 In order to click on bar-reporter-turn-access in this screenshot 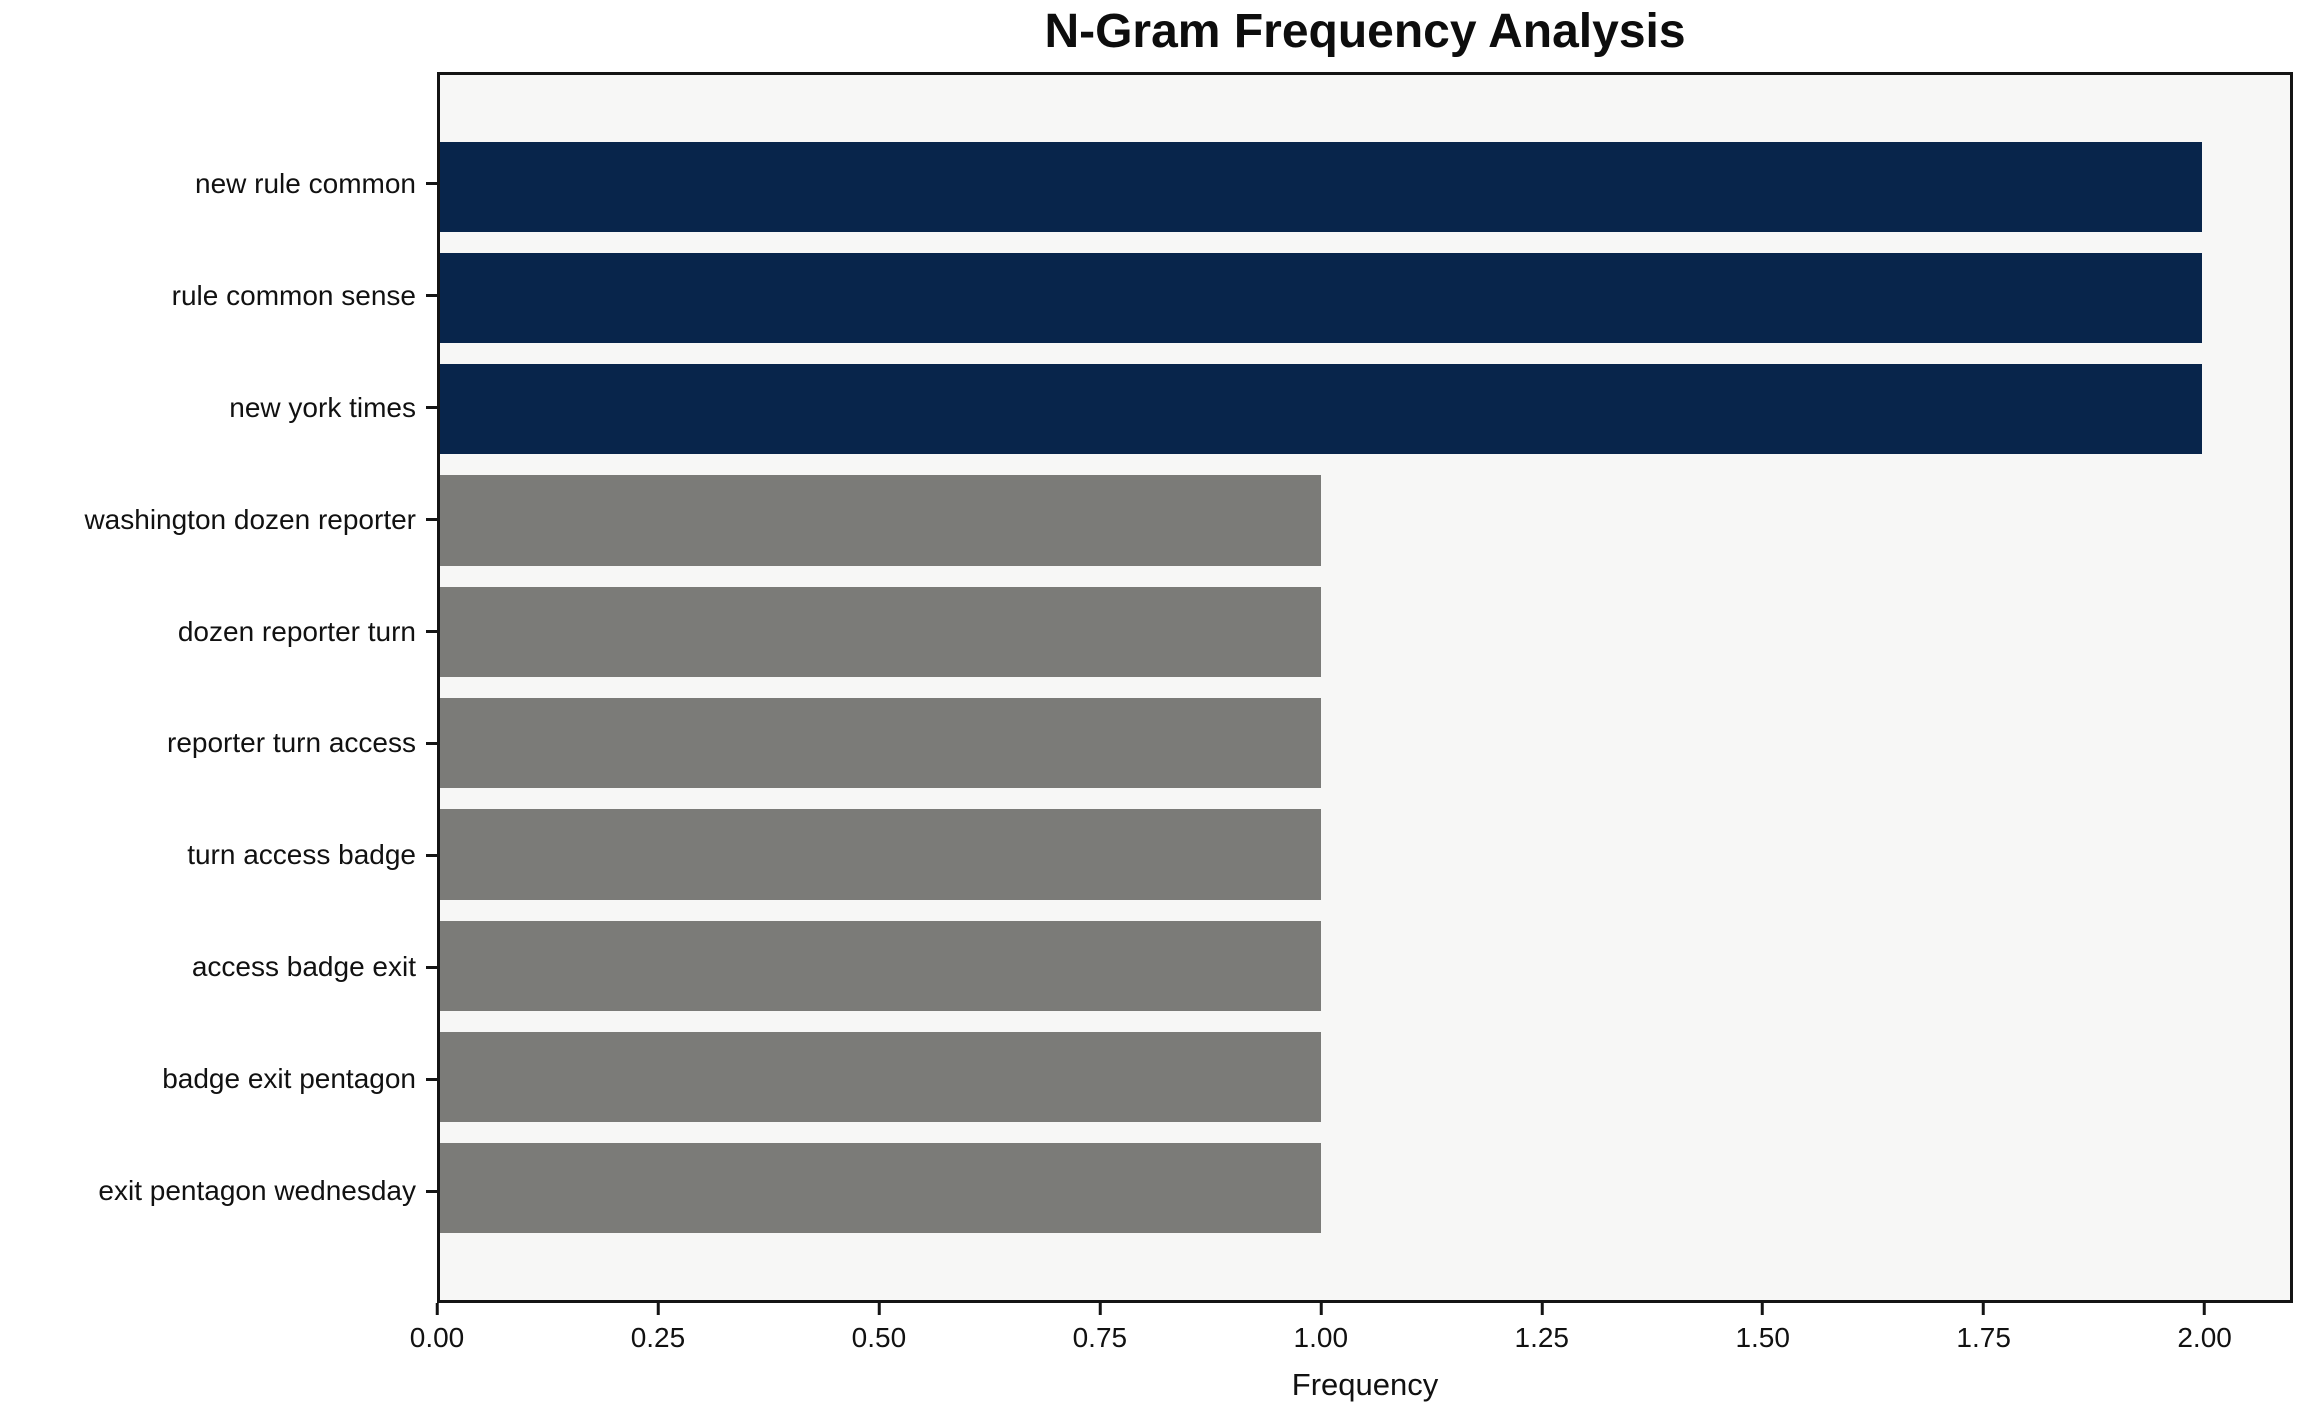, I will do `click(880, 743)`.